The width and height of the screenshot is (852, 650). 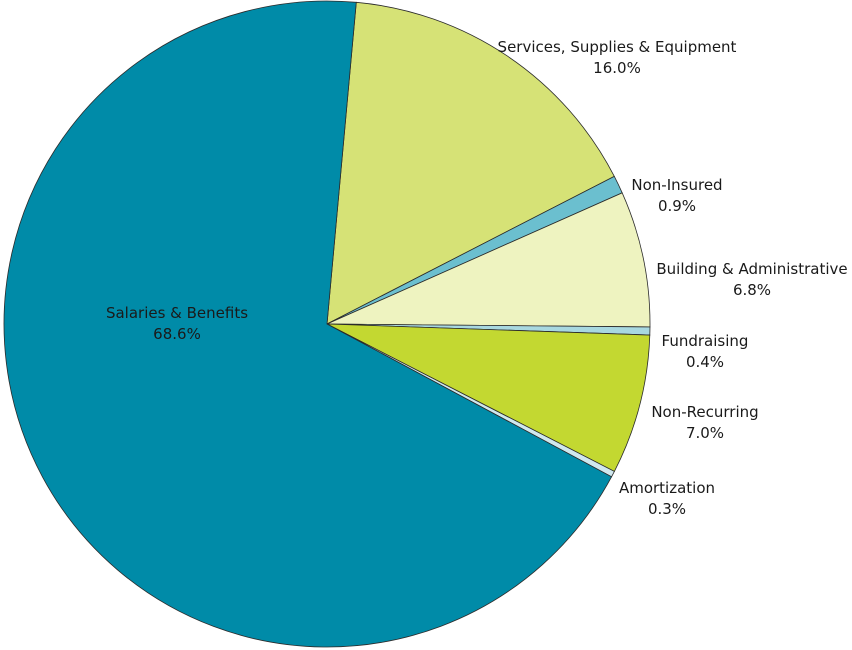 What do you see at coordinates (676, 195) in the screenshot?
I see `slice-label-non-insured: Non-Insured 0.9%` at bounding box center [676, 195].